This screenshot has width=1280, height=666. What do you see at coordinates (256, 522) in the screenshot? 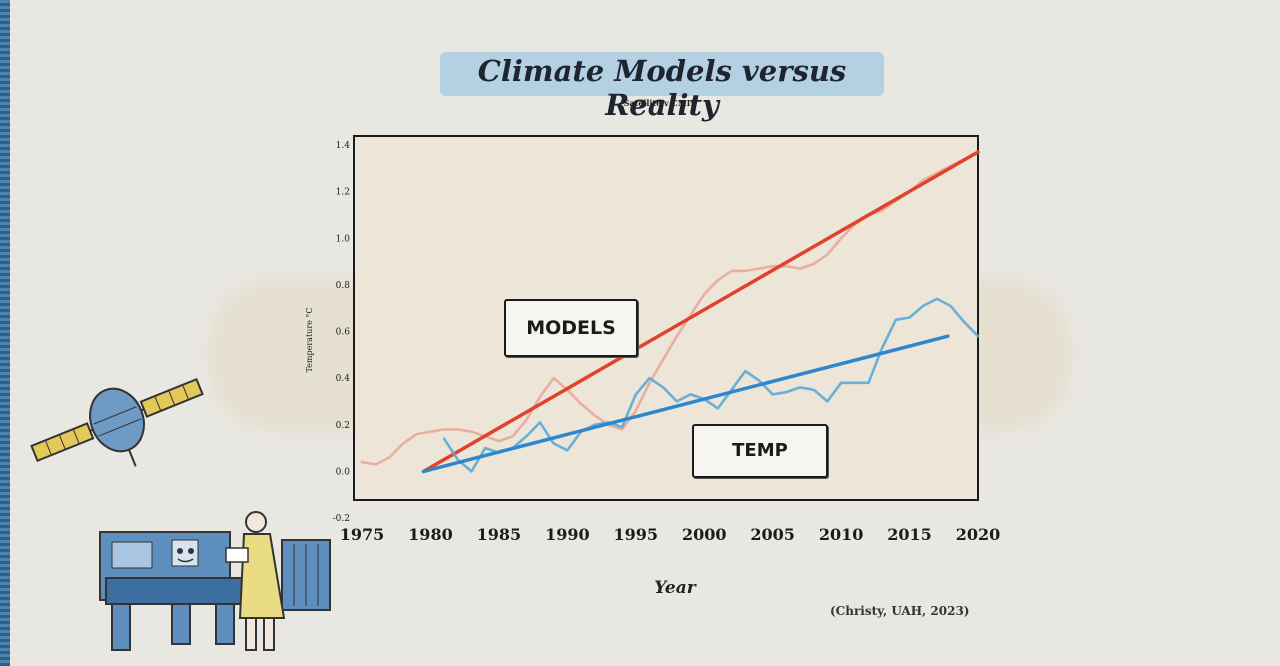
I see `operator-head` at bounding box center [256, 522].